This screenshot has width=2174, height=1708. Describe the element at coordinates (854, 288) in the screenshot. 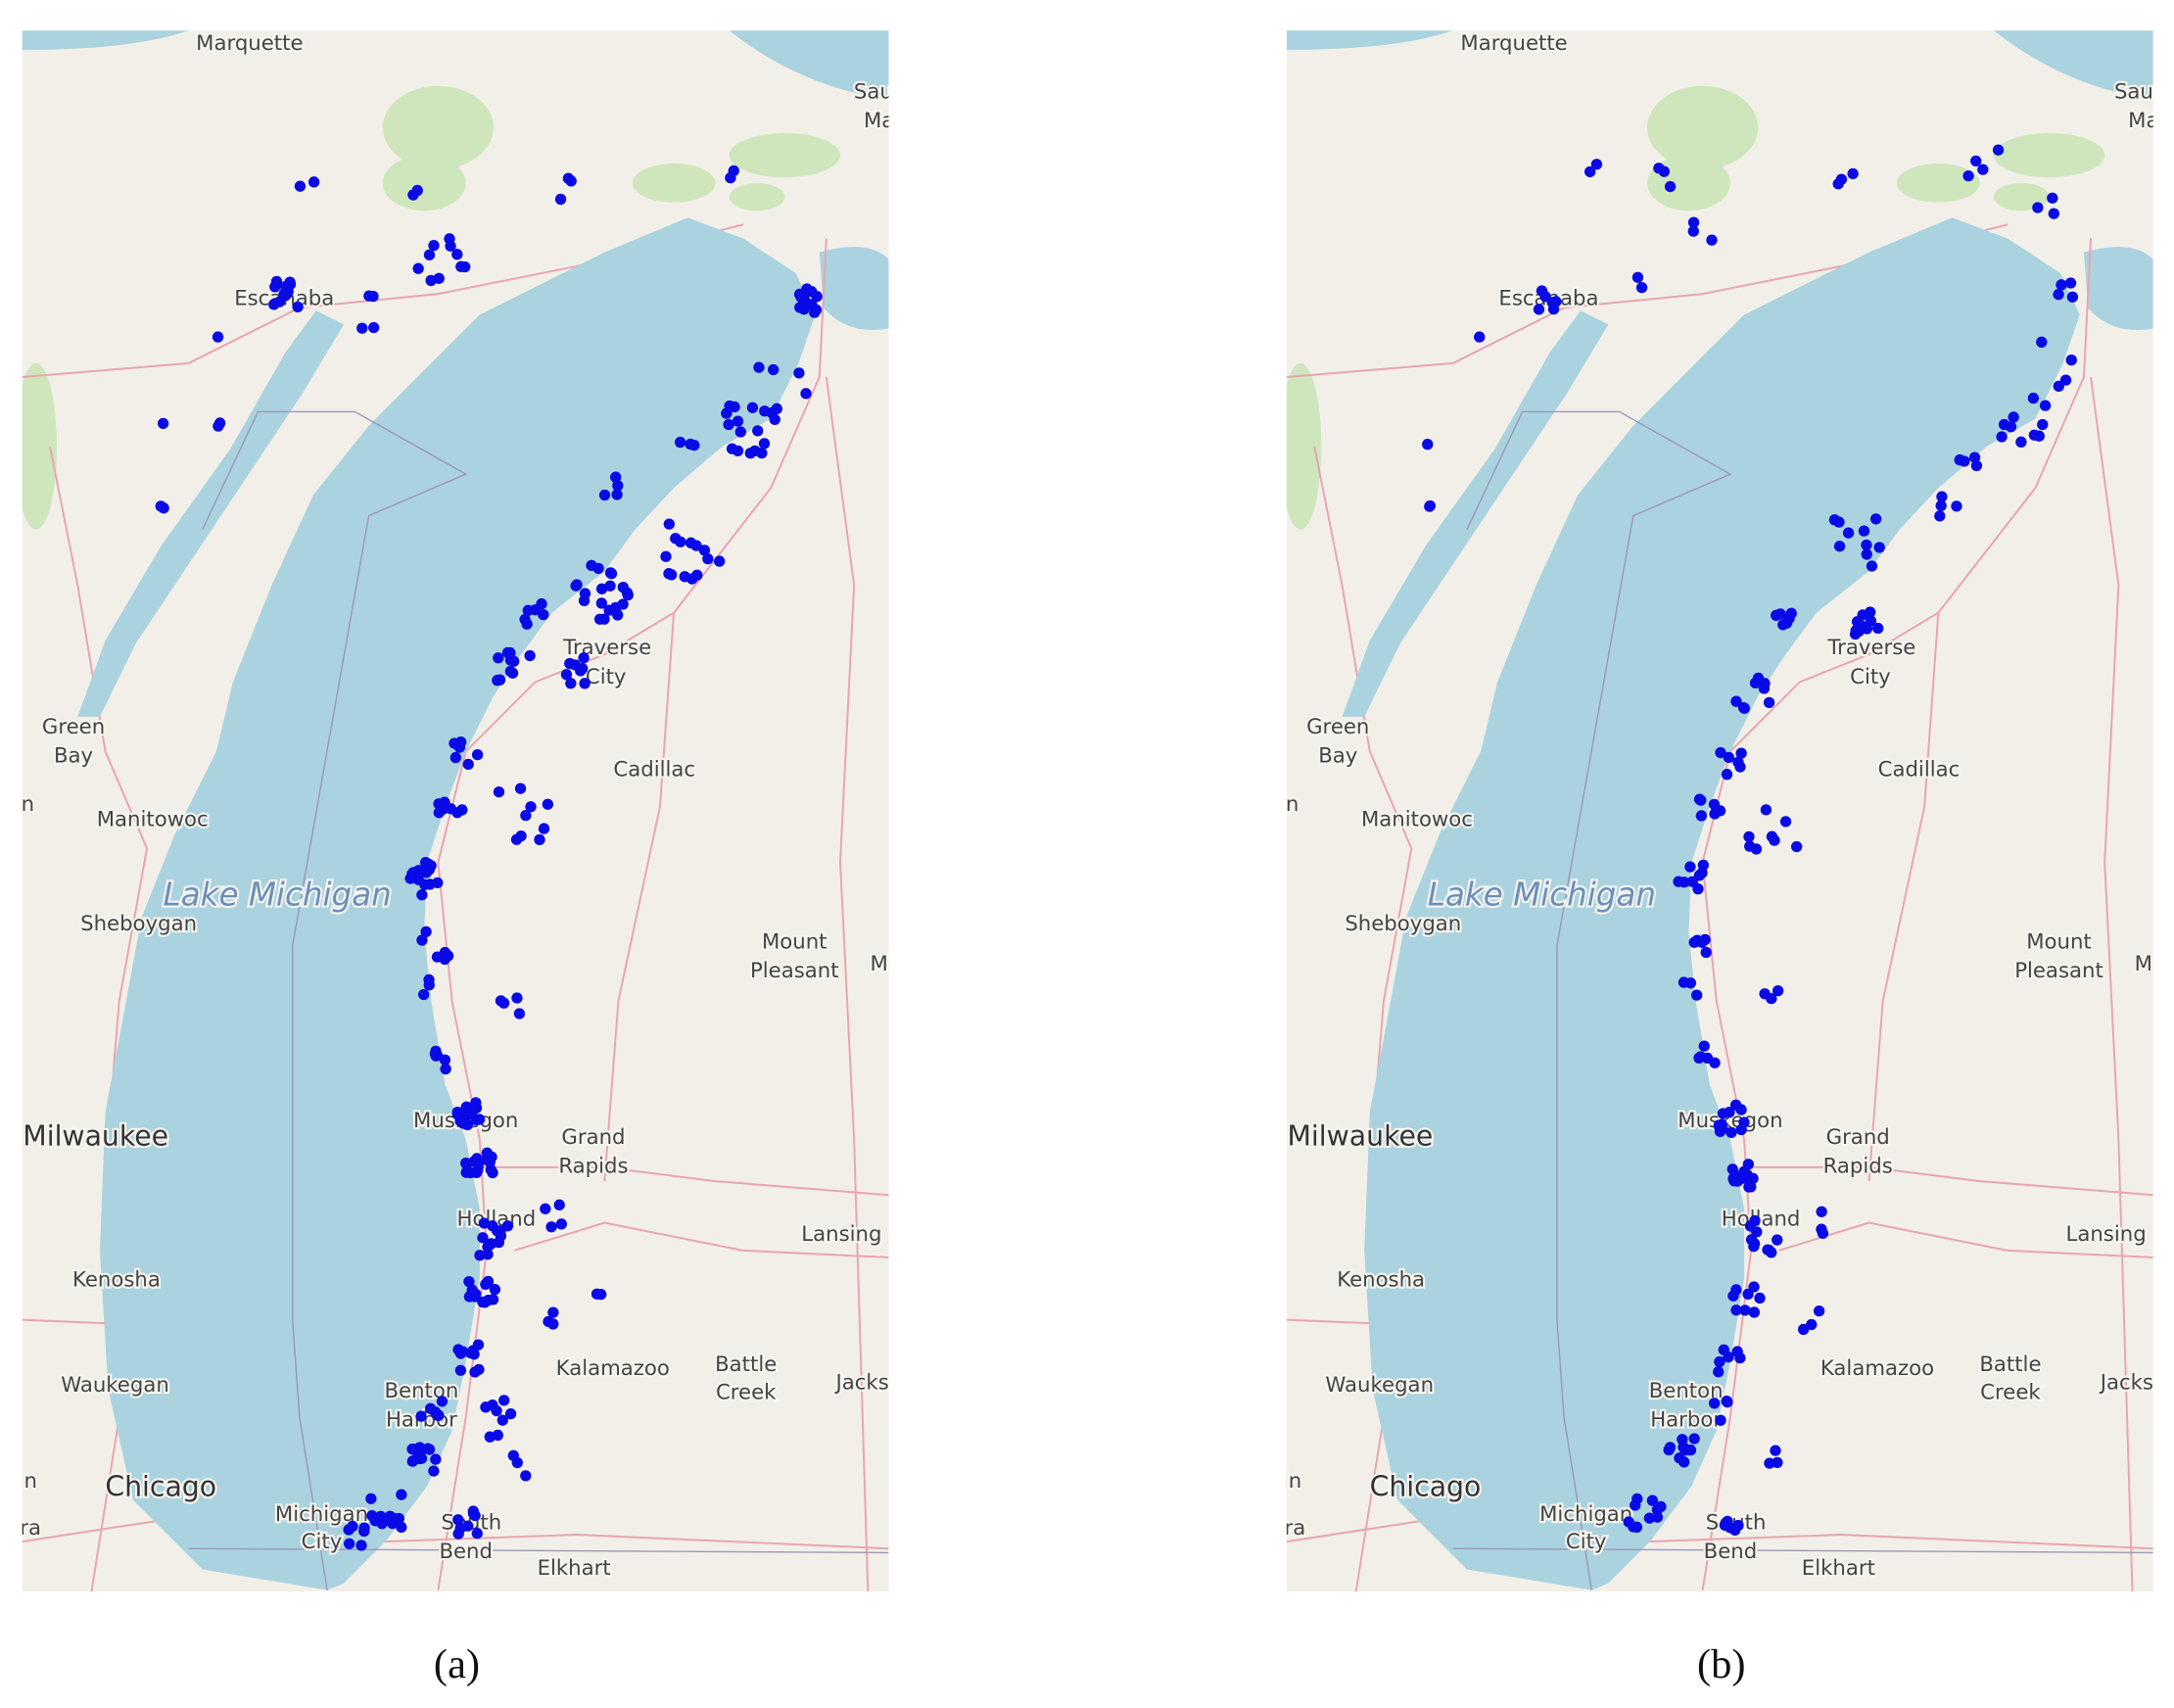

I see `lake-huron` at that location.